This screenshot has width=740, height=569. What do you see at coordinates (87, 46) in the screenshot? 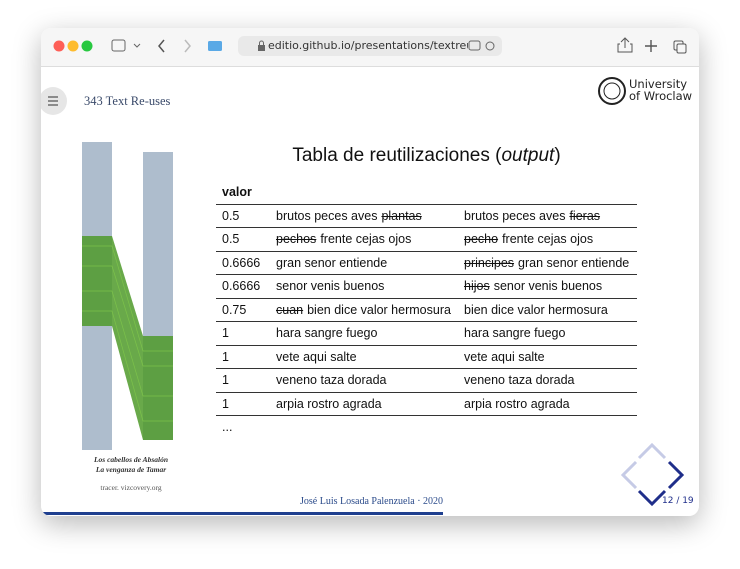
I see `zoom-button` at bounding box center [87, 46].